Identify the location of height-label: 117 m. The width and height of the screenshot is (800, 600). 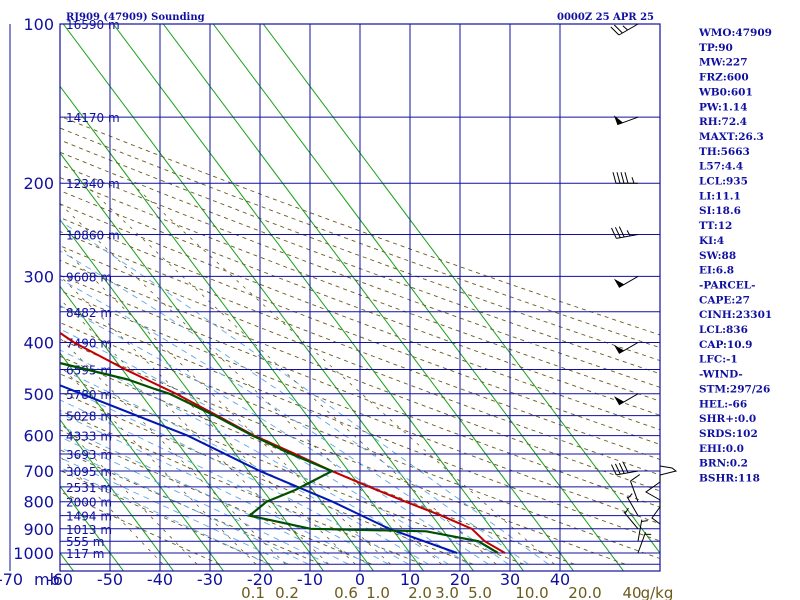
(85, 554).